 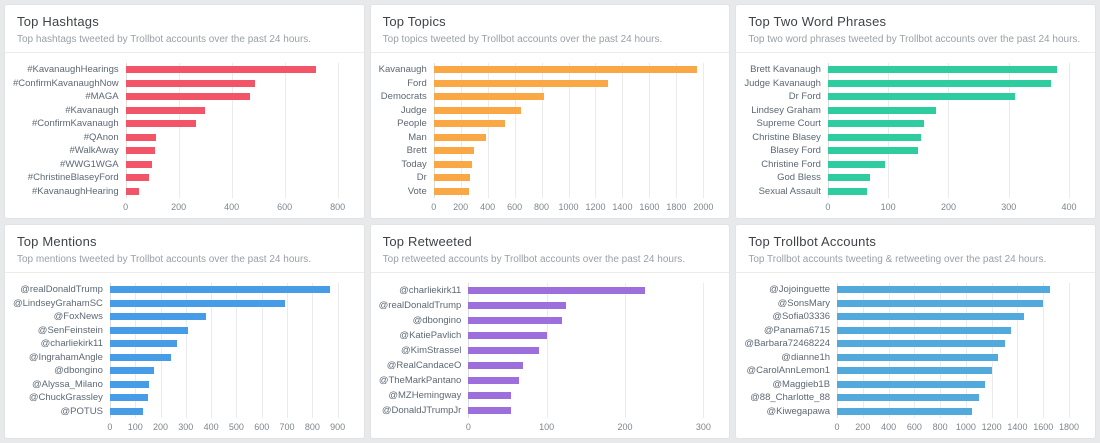 I want to click on bar-today, so click(x=453, y=164).